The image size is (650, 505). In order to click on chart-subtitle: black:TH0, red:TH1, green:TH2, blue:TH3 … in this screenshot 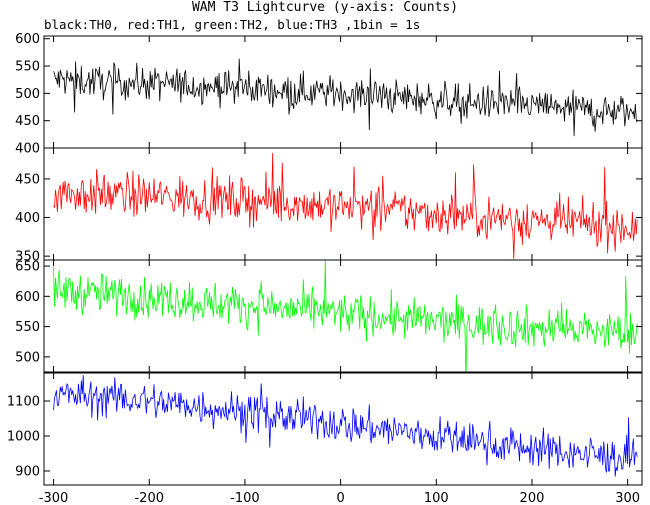, I will do `click(232, 24)`.